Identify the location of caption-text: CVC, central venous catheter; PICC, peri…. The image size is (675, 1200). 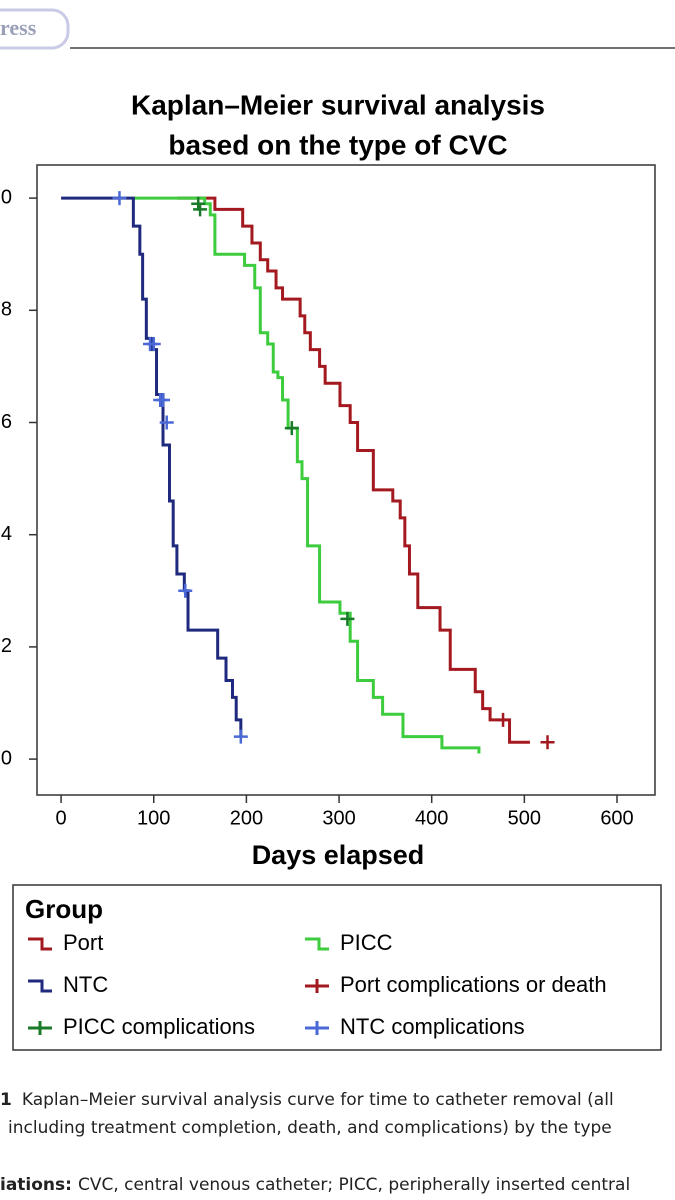
(354, 1185).